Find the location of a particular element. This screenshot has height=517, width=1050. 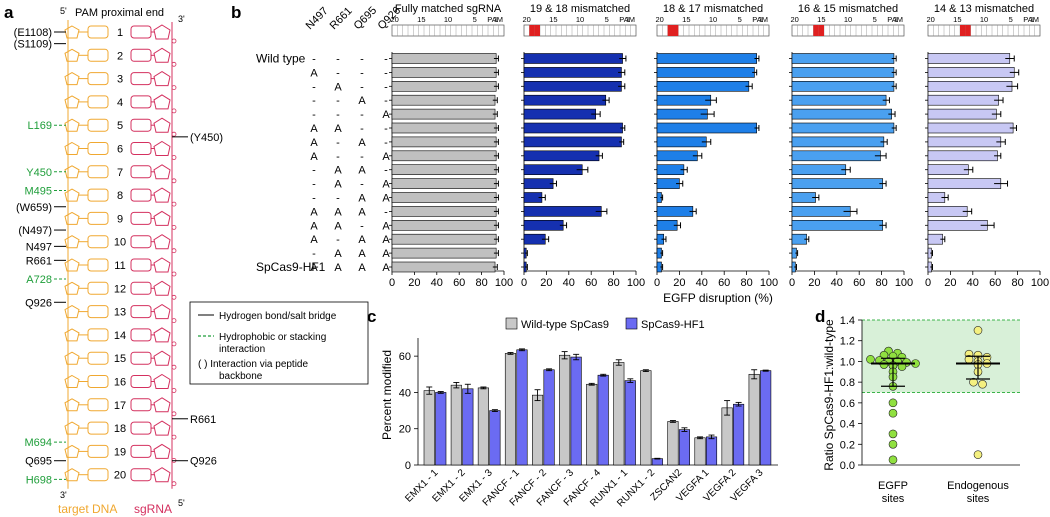

legend-hydrophobic: Hydrophobic or stacking is located at coordinates (272, 337).